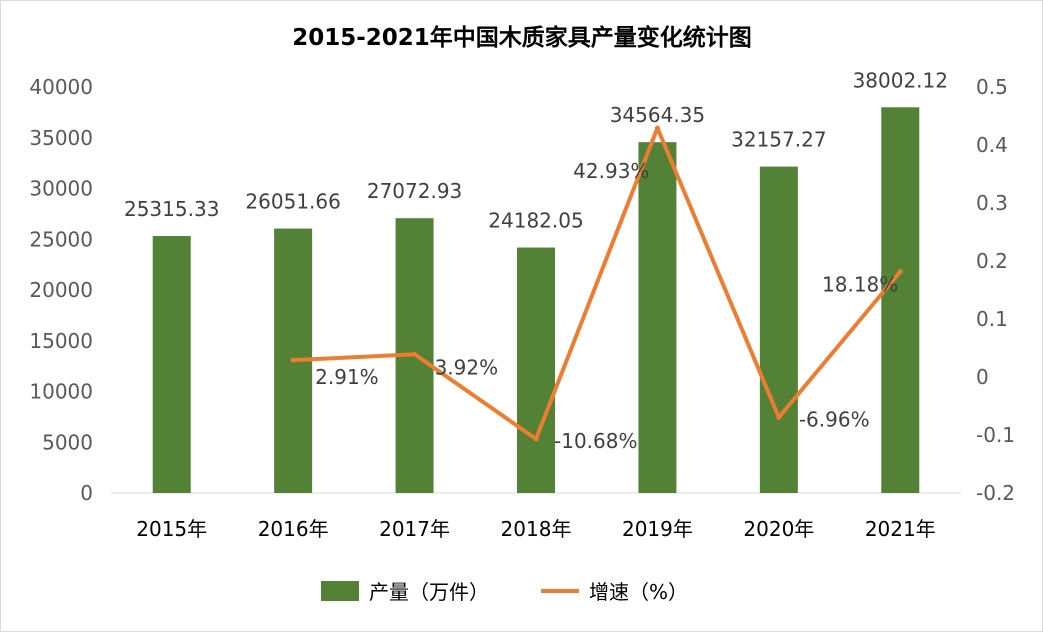  I want to click on bar-value-label: 24182.05, so click(535, 221).